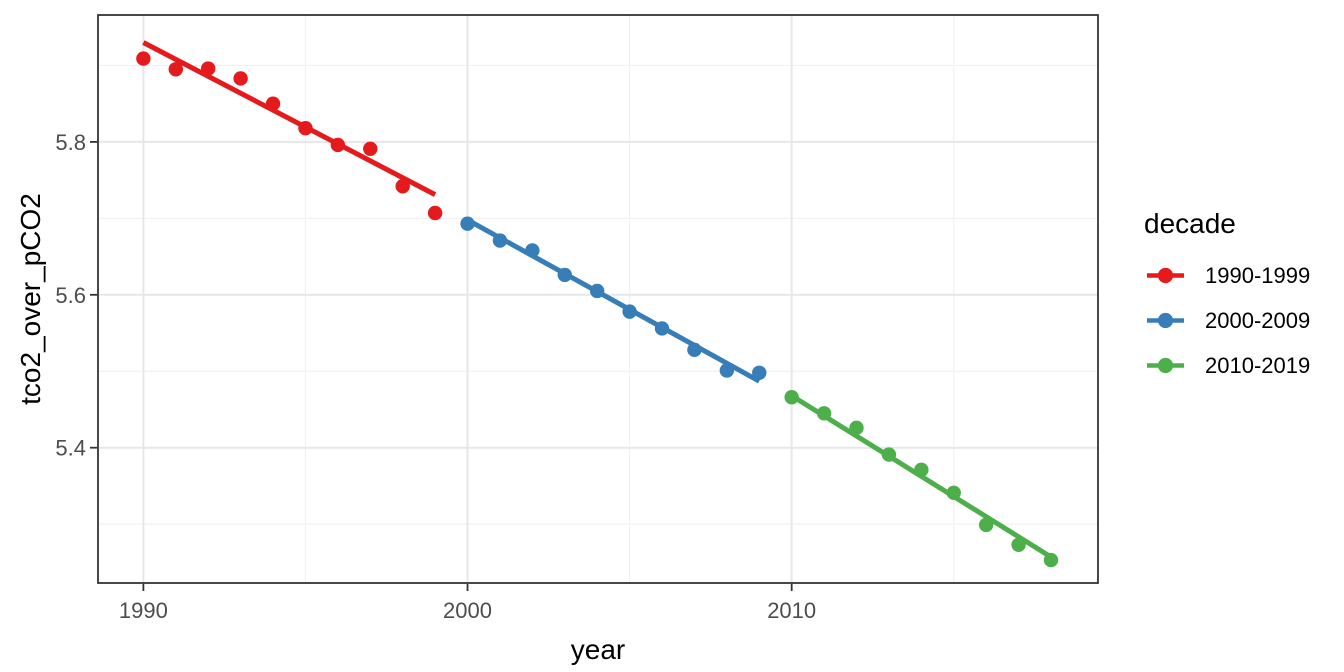 Image resolution: width=1344 pixels, height=672 pixels. I want to click on series-2000-2009, so click(613, 300).